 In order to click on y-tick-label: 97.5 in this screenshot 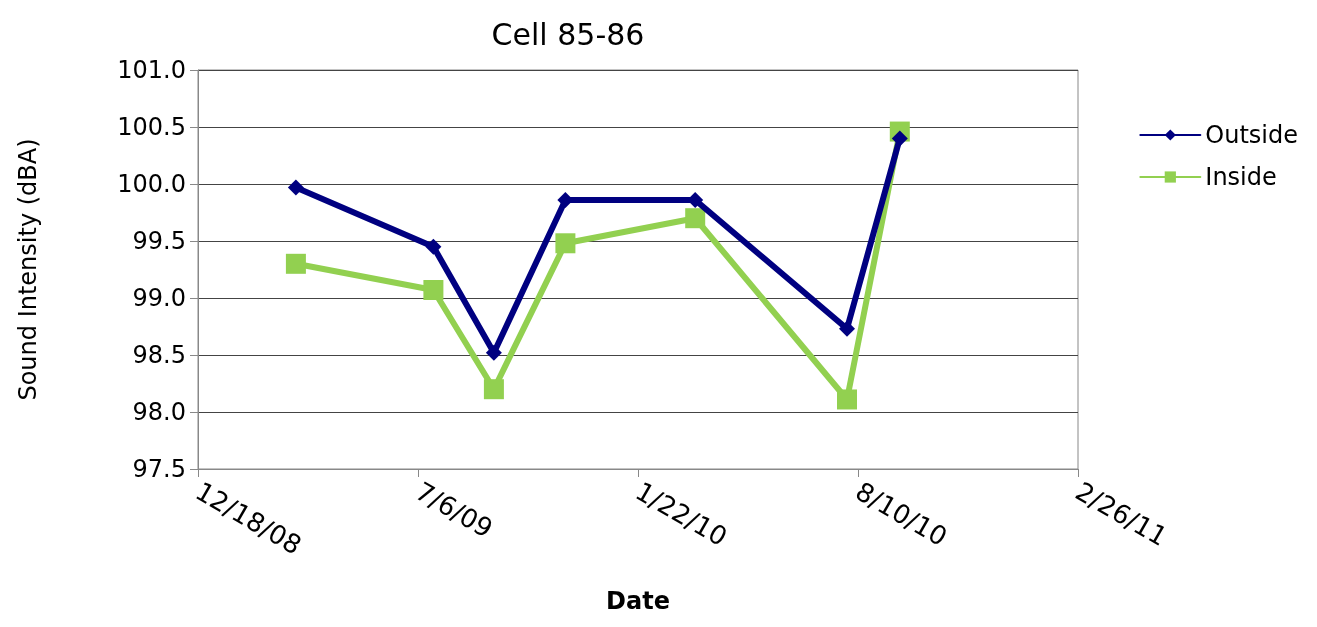, I will do `click(159, 469)`.